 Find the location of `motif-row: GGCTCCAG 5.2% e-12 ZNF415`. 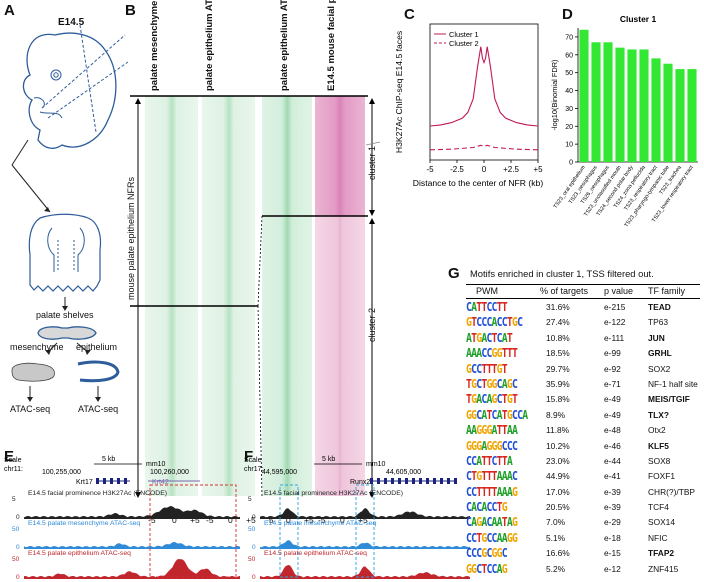

motif-row: GGCTCCAG 5.2% e-12 ZNF415 is located at coordinates (584, 569).